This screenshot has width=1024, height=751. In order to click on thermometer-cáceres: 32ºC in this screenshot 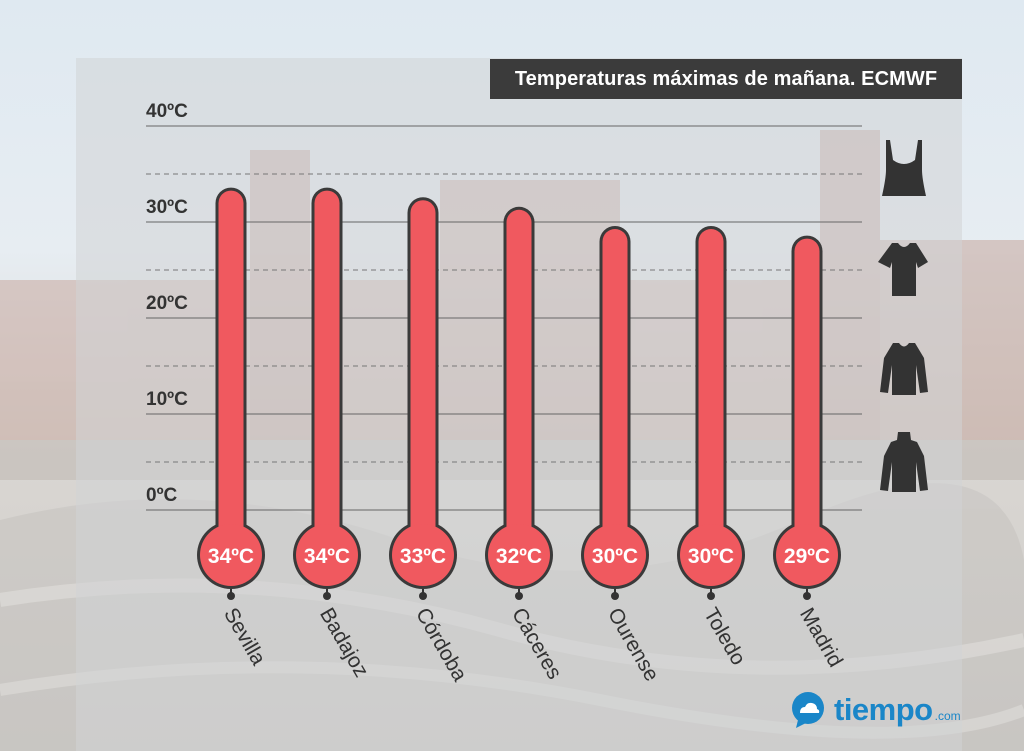, I will do `click(519, 403)`.